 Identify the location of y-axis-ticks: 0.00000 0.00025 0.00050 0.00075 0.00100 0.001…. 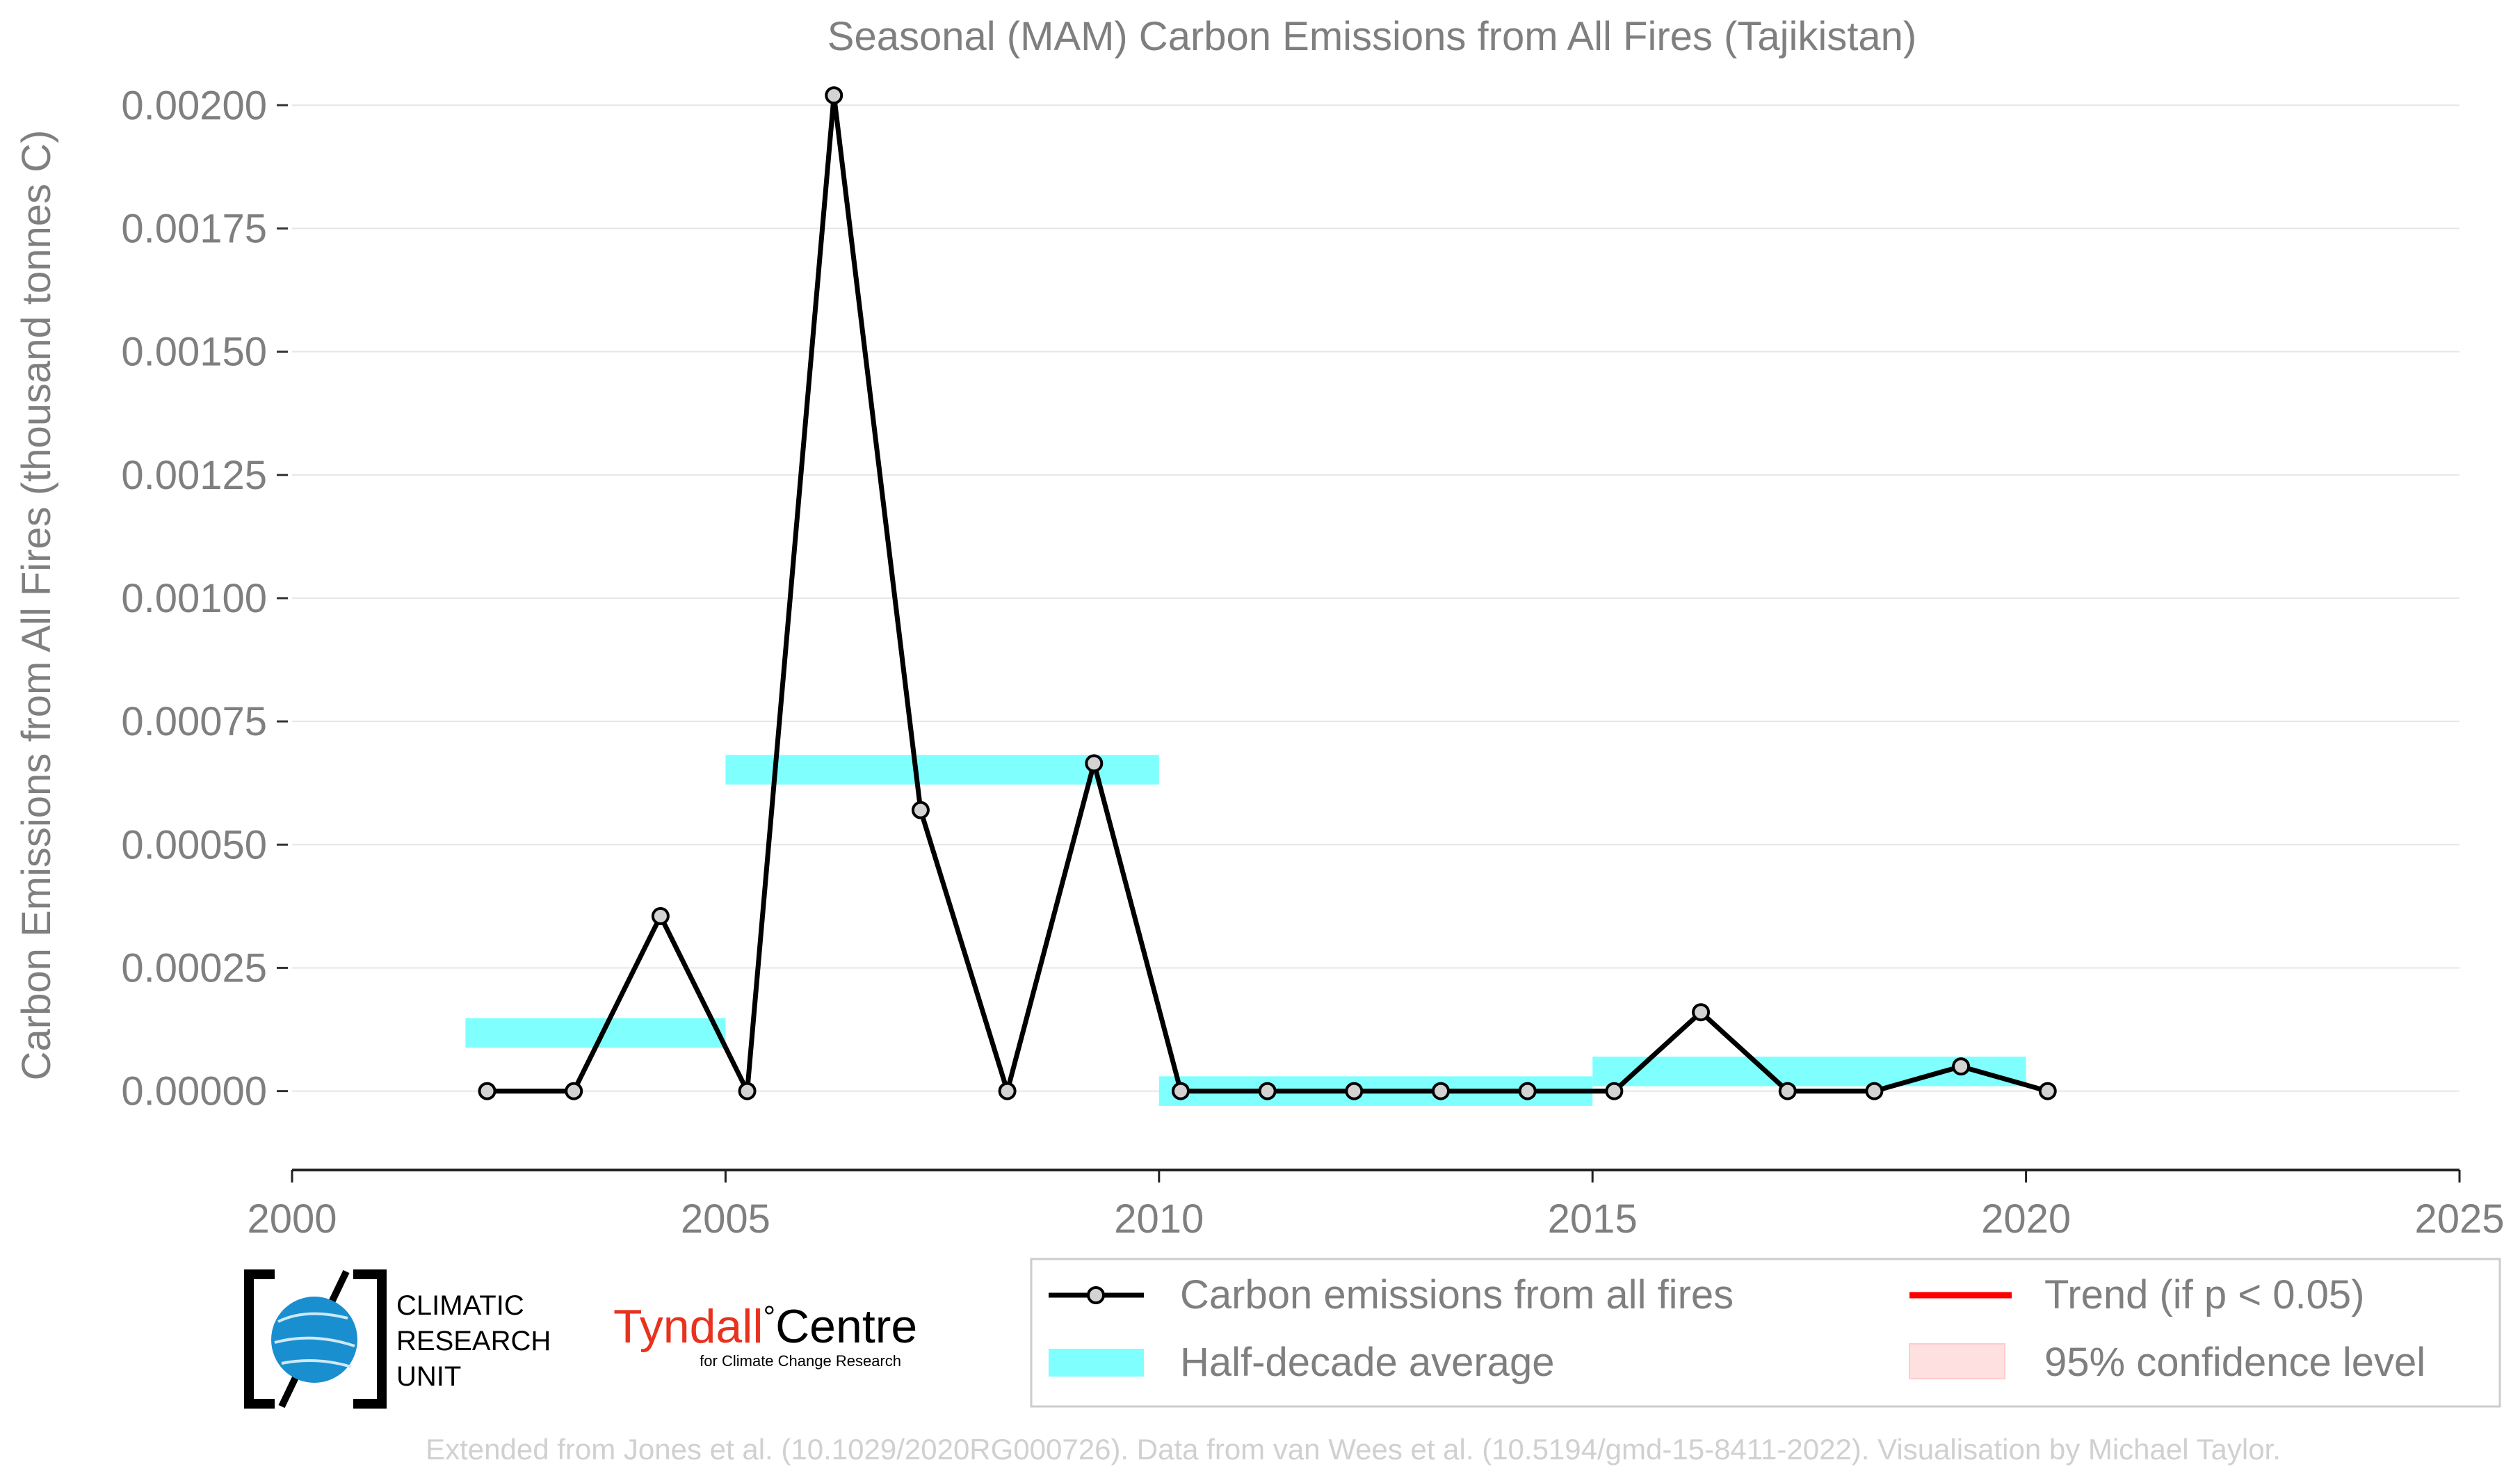
(204, 598).